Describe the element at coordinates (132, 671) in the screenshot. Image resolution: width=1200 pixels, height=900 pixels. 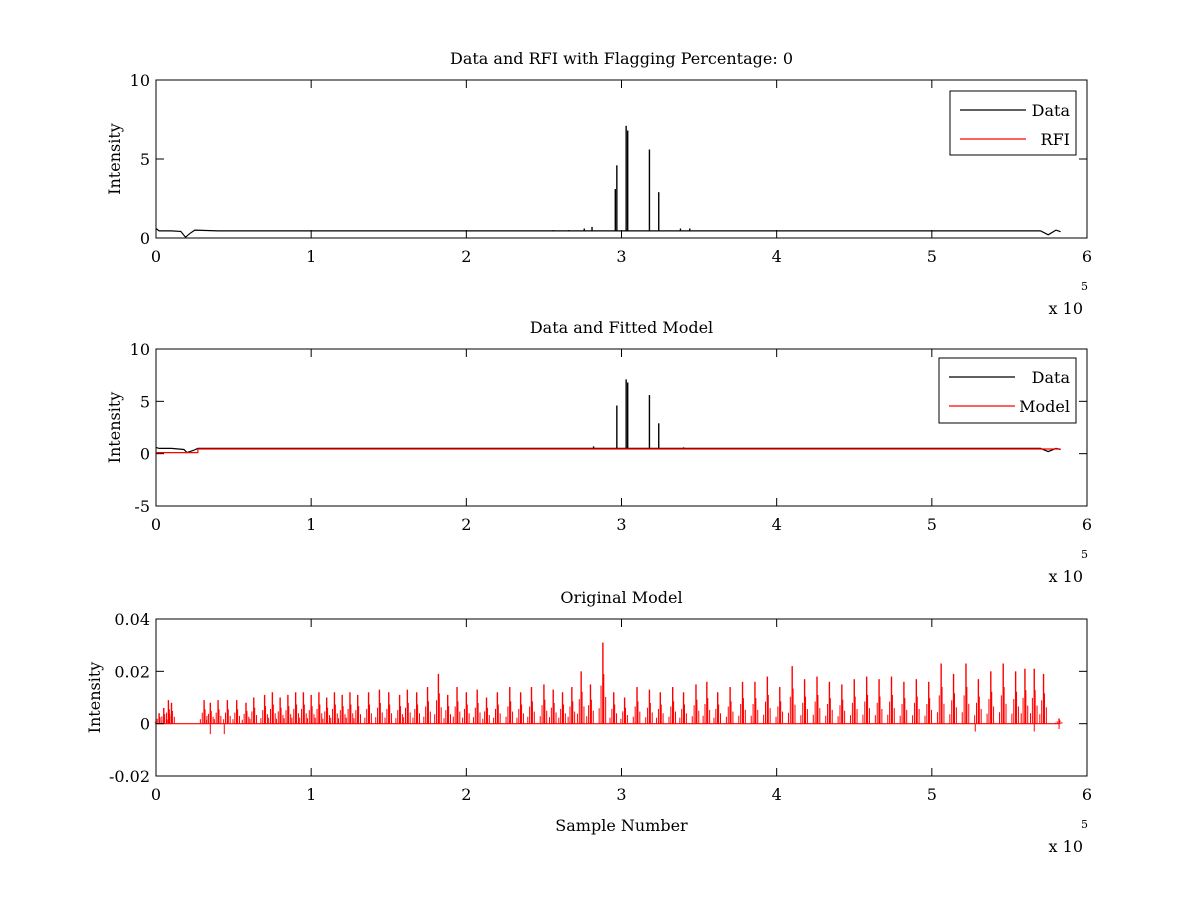
I see `y-tick-label: 0.02` at that location.